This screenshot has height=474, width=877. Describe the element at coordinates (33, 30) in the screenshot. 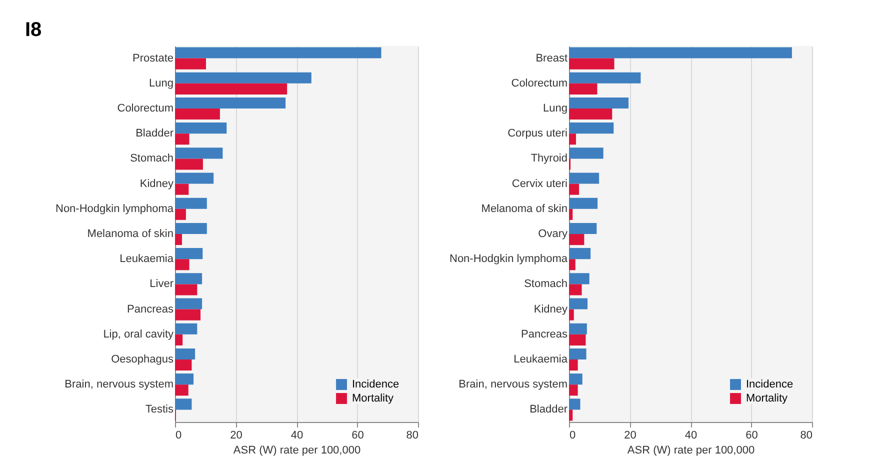

I see `chart-title: I8` at that location.